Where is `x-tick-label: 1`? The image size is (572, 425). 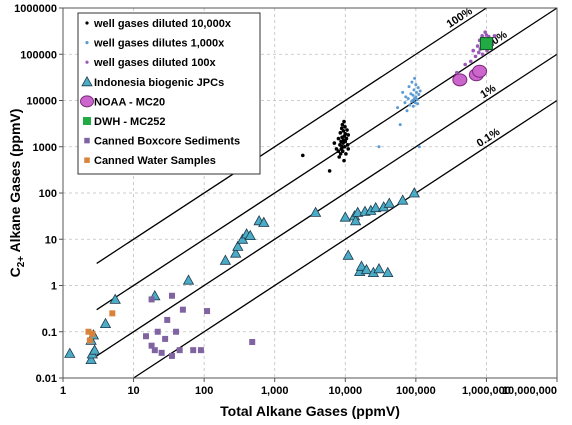
x-tick-label: 1 is located at coordinates (63, 391).